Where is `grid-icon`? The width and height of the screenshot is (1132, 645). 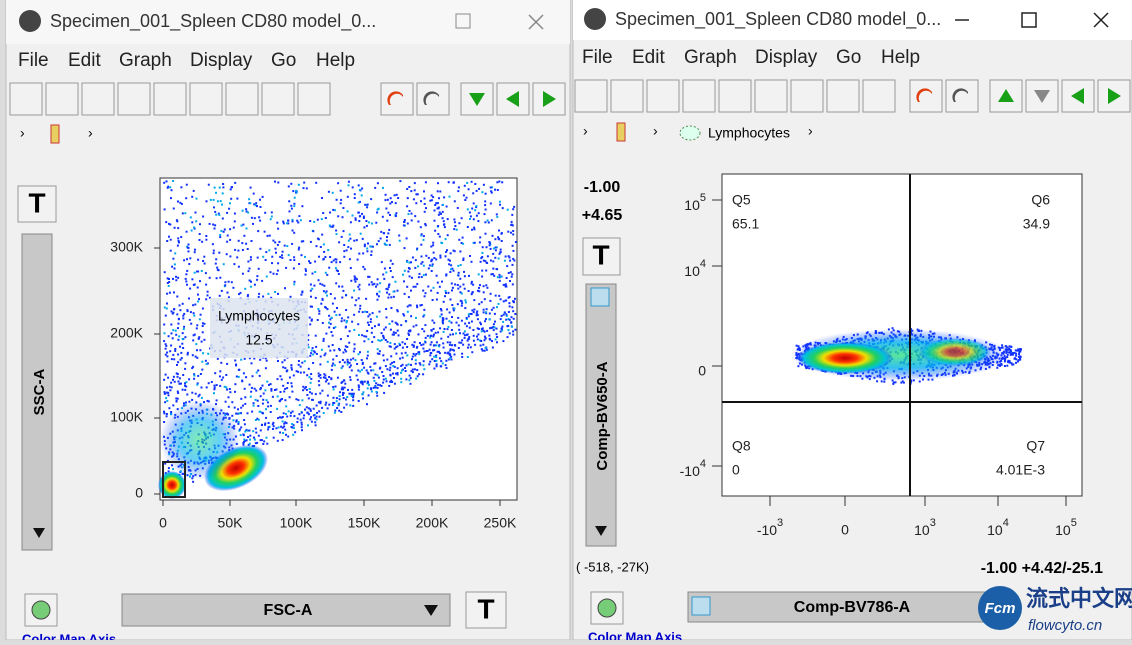
grid-icon is located at coordinates (600, 297).